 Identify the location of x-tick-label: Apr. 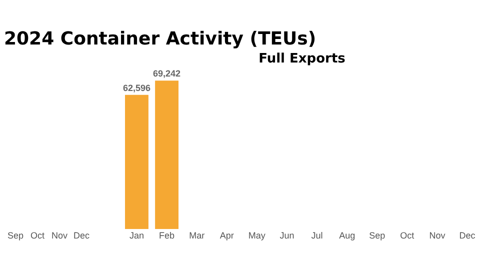
(227, 235).